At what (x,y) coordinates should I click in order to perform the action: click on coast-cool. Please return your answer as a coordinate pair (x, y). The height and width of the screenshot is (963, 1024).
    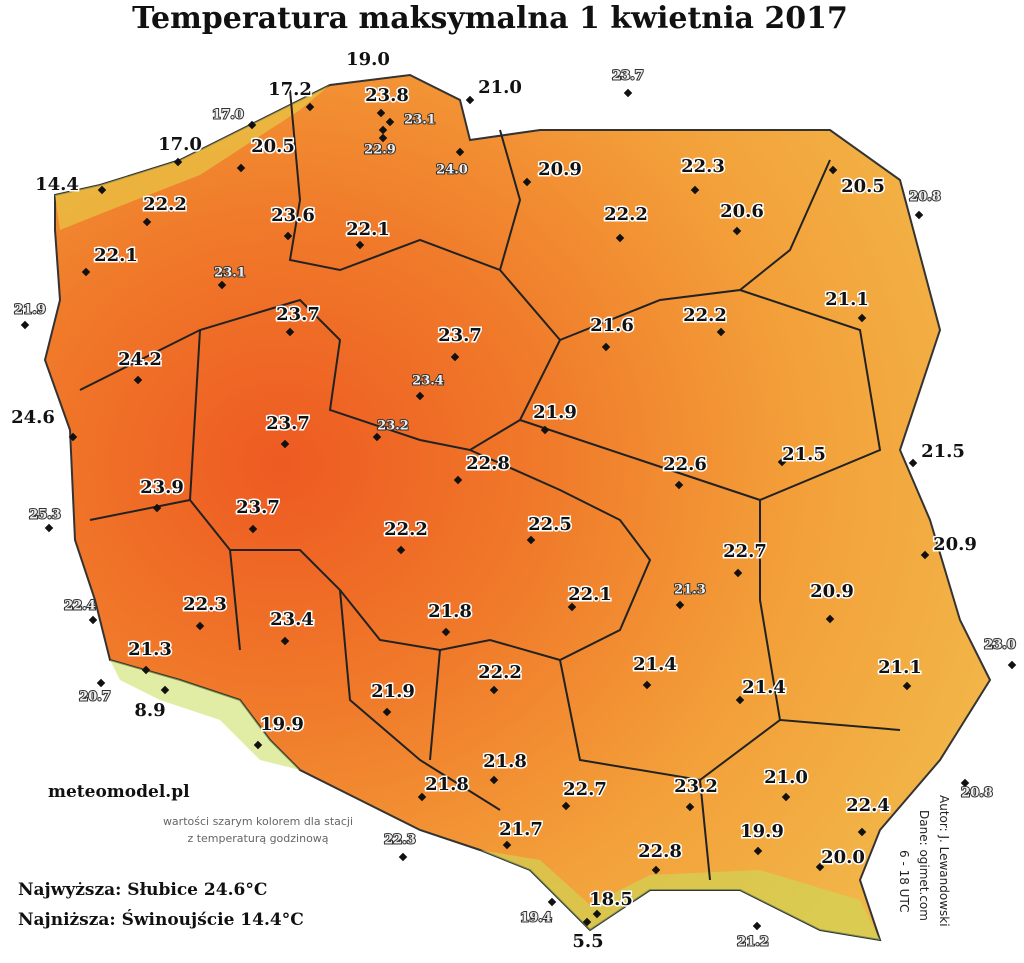
    Looking at the image, I should click on (192, 157).